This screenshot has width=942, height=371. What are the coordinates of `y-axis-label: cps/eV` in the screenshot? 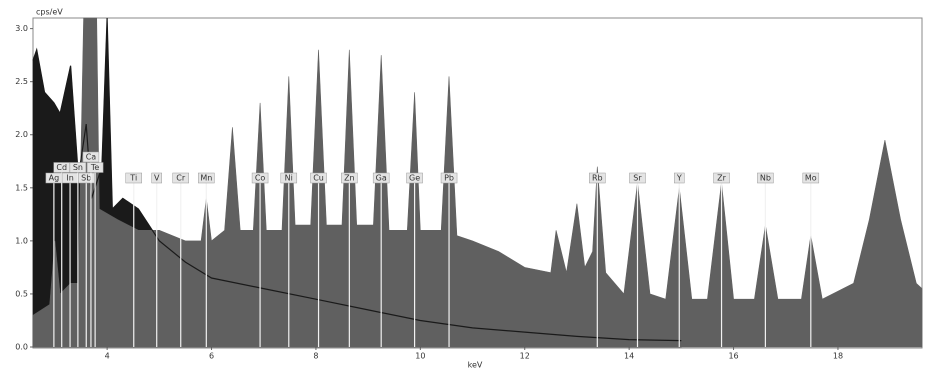 It's located at (49, 12).